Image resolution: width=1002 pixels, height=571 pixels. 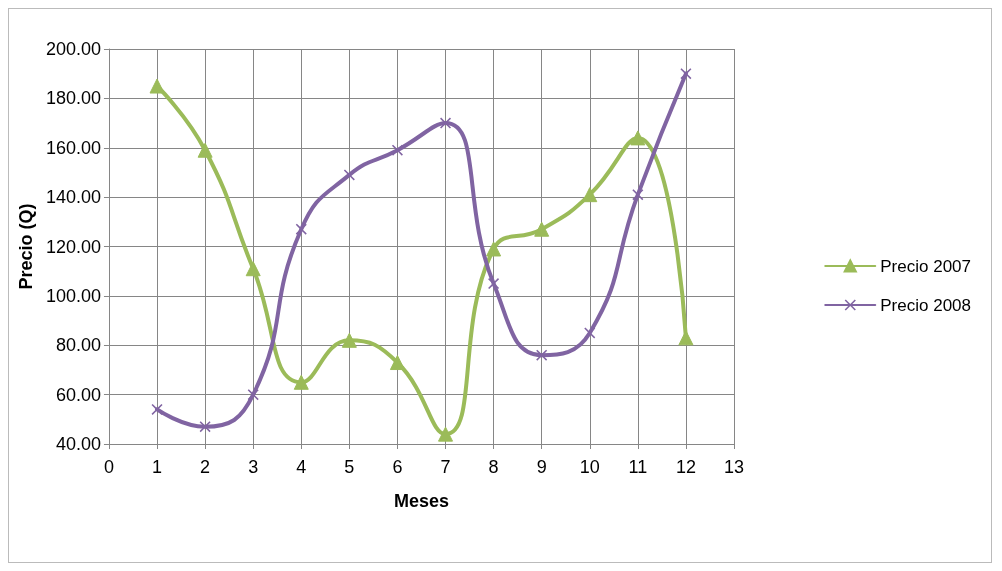 I want to click on y-tick-label: 140.00, so click(x=73, y=197).